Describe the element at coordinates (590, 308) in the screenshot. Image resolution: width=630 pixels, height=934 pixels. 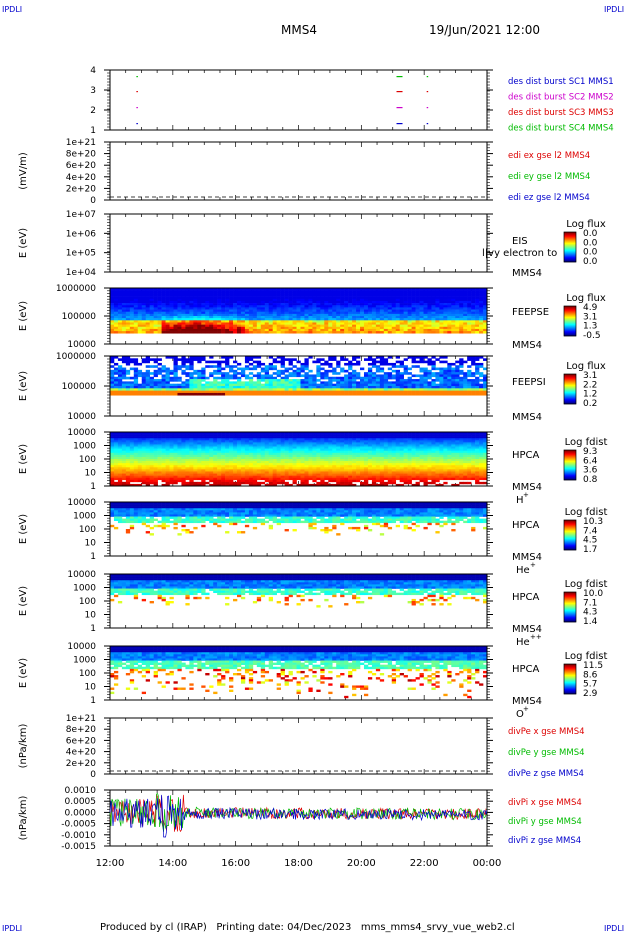
I see `colorbar-tick-label: 4.9` at that location.